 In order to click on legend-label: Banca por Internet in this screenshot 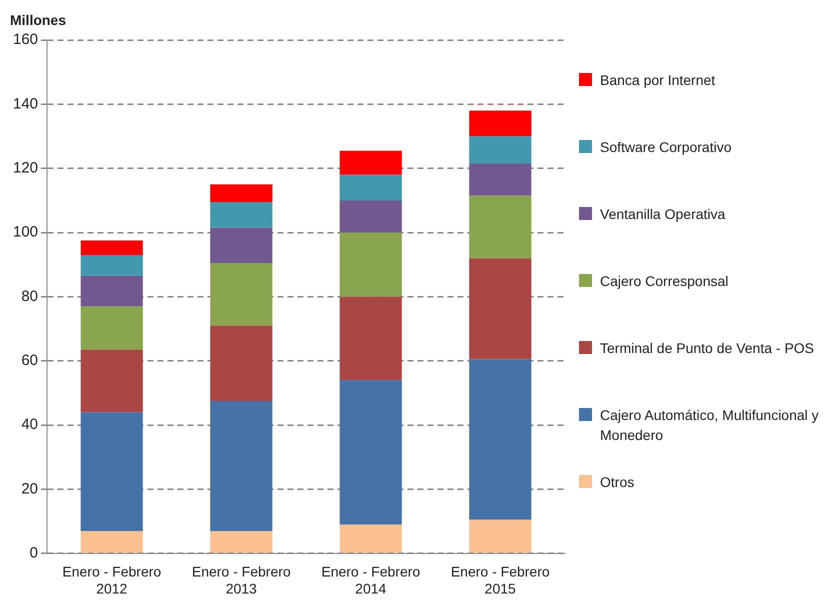, I will do `click(658, 80)`.